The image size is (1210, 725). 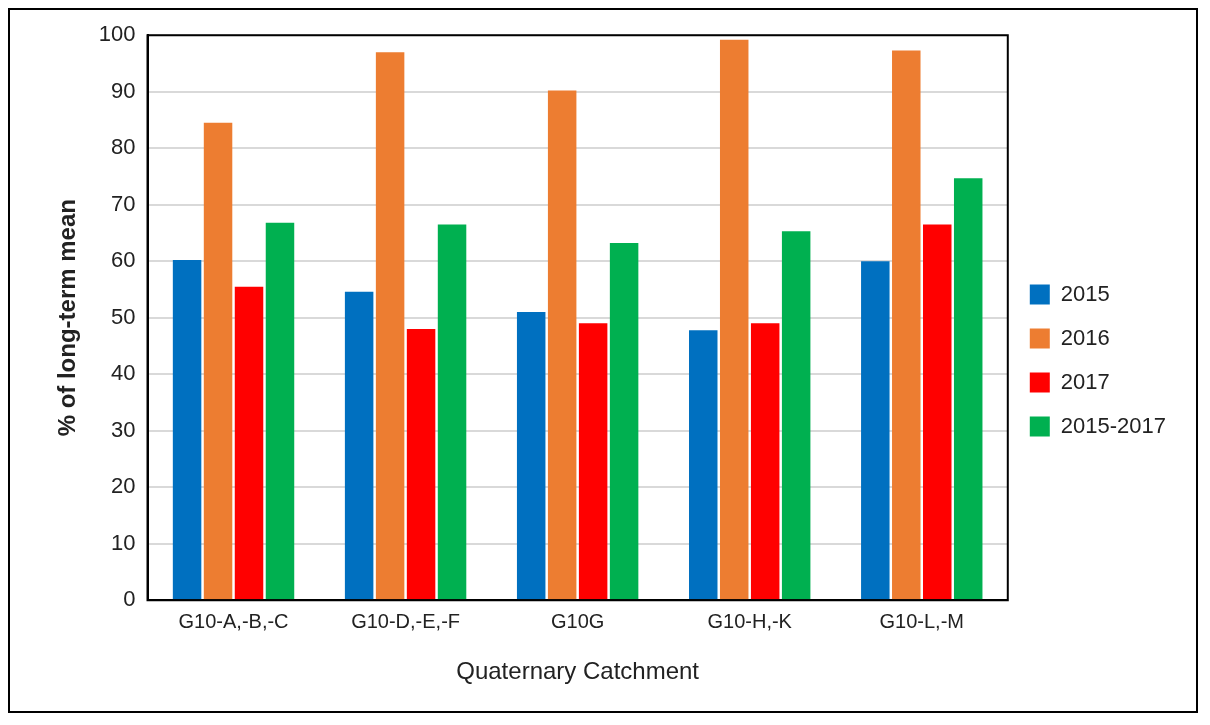 What do you see at coordinates (1085, 381) in the screenshot?
I see `legend-label: 2017` at bounding box center [1085, 381].